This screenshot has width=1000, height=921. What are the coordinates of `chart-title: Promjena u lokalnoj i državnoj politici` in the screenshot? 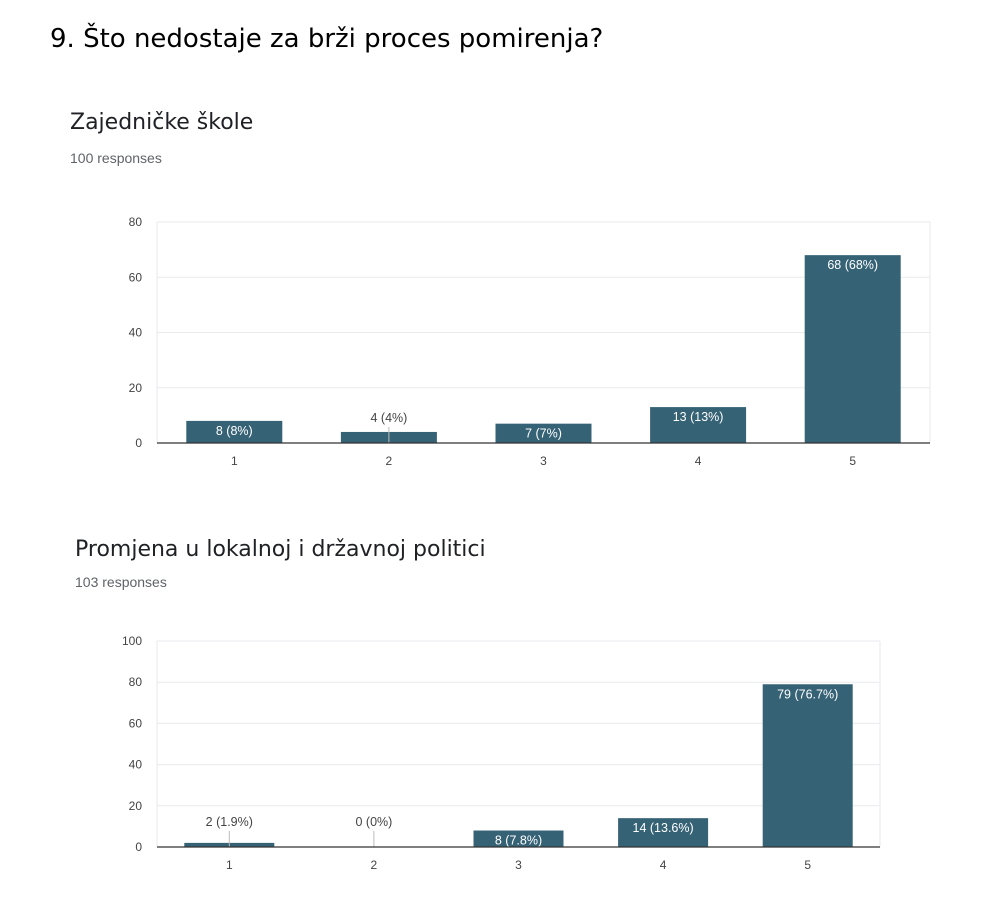 It's located at (280, 549).